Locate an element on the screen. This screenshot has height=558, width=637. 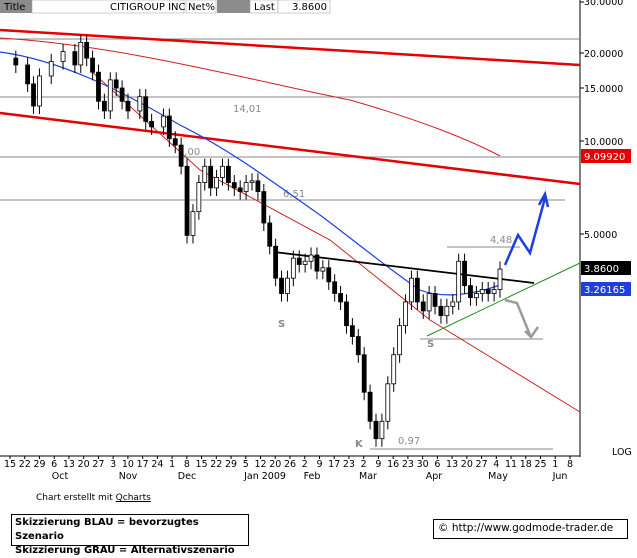
x-month-label: Nov is located at coordinates (128, 476).